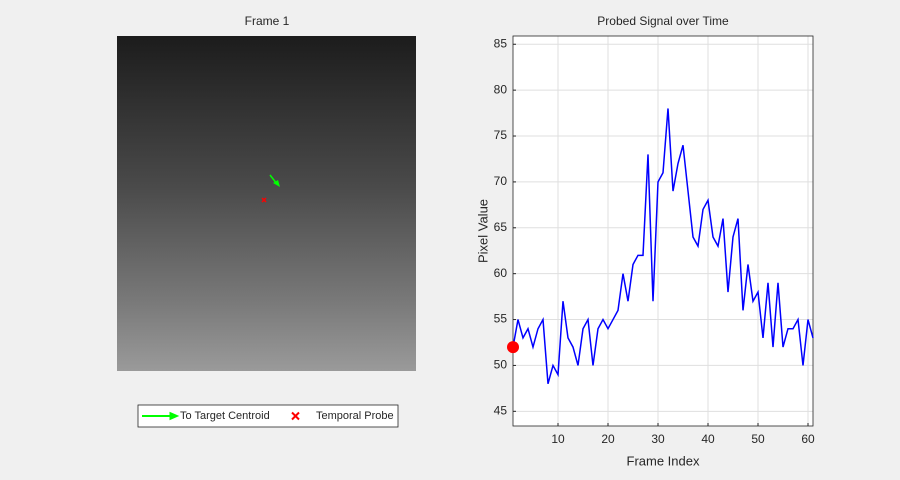 This screenshot has height=480, width=900. Describe the element at coordinates (663, 21) in the screenshot. I see `chart-title: Probed Signal over Time` at that location.